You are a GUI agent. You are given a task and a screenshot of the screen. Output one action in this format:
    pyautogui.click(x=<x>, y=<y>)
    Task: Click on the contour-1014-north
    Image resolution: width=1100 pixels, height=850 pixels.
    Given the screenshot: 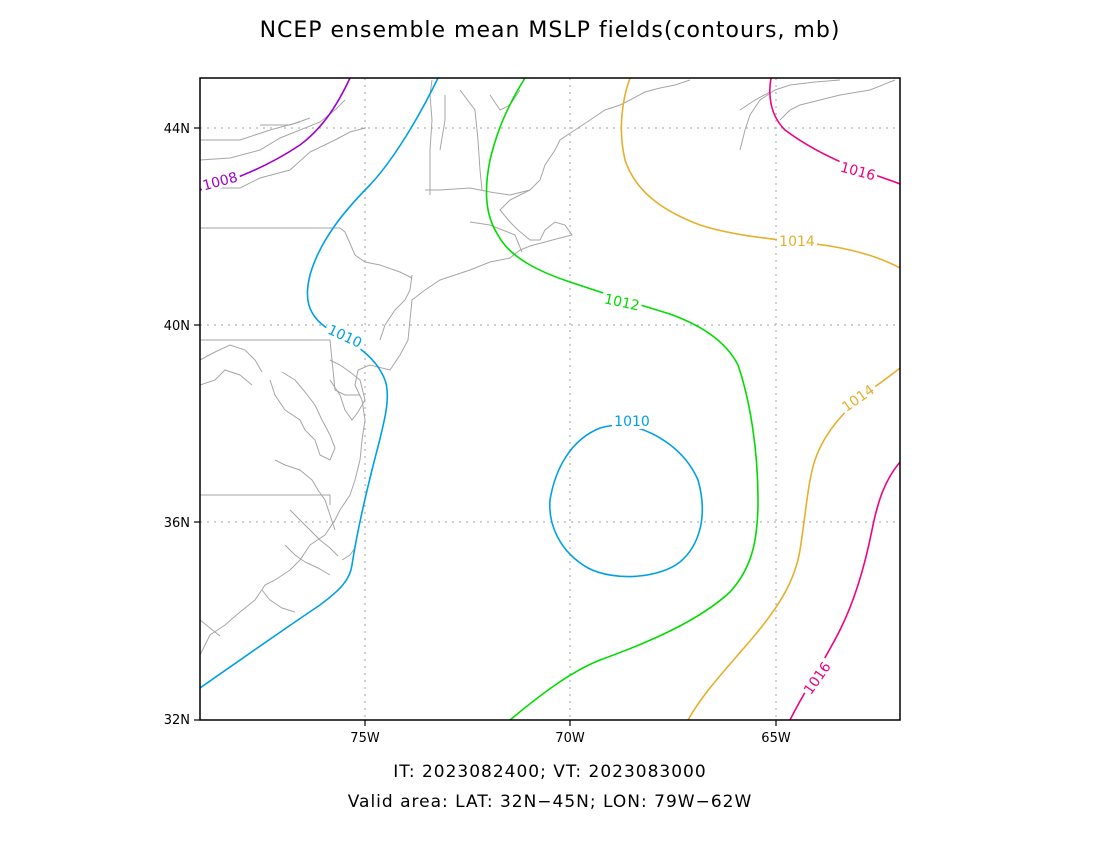 What is the action you would take?
    pyautogui.click(x=760, y=173)
    